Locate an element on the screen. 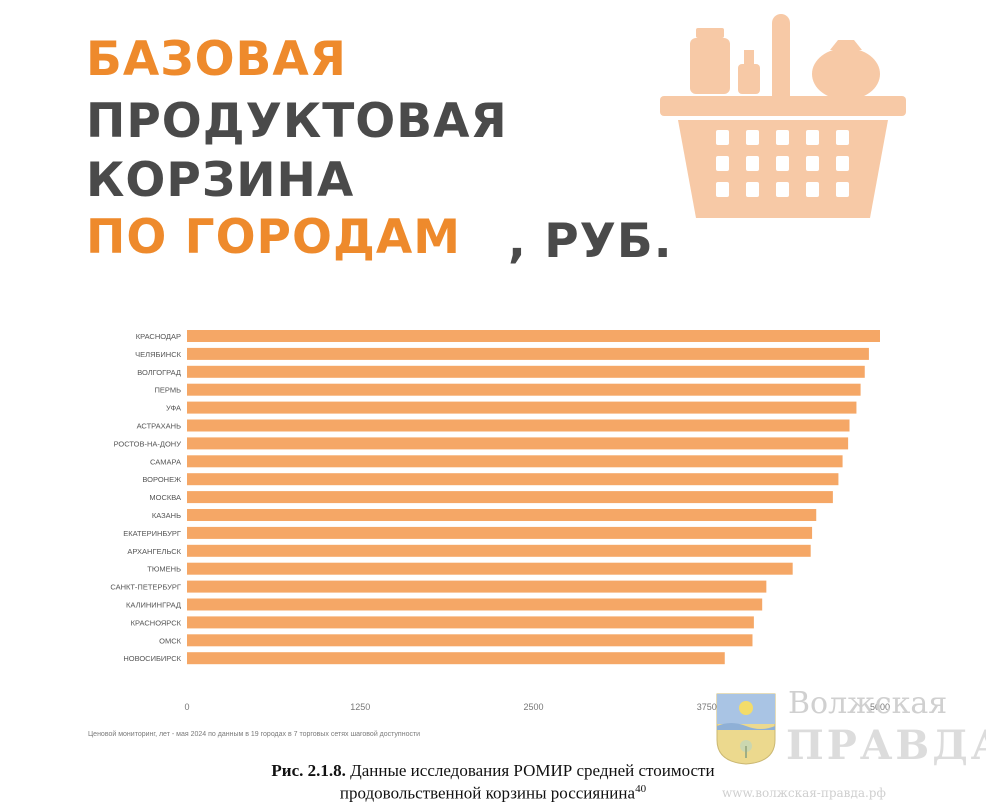  category-label: КРАСНОЯРСК is located at coordinates (156, 622).